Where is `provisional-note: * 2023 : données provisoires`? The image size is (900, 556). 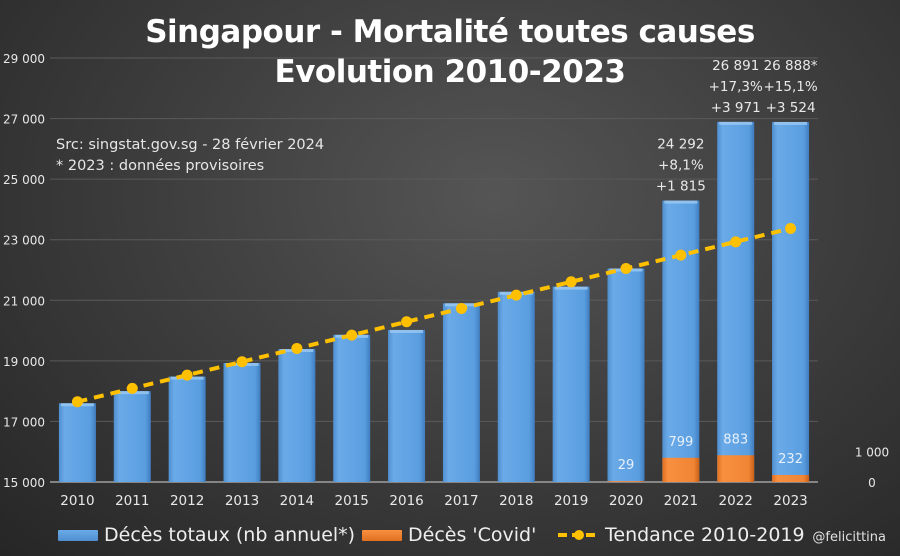 provisional-note: * 2023 : données provisoires is located at coordinates (160, 166).